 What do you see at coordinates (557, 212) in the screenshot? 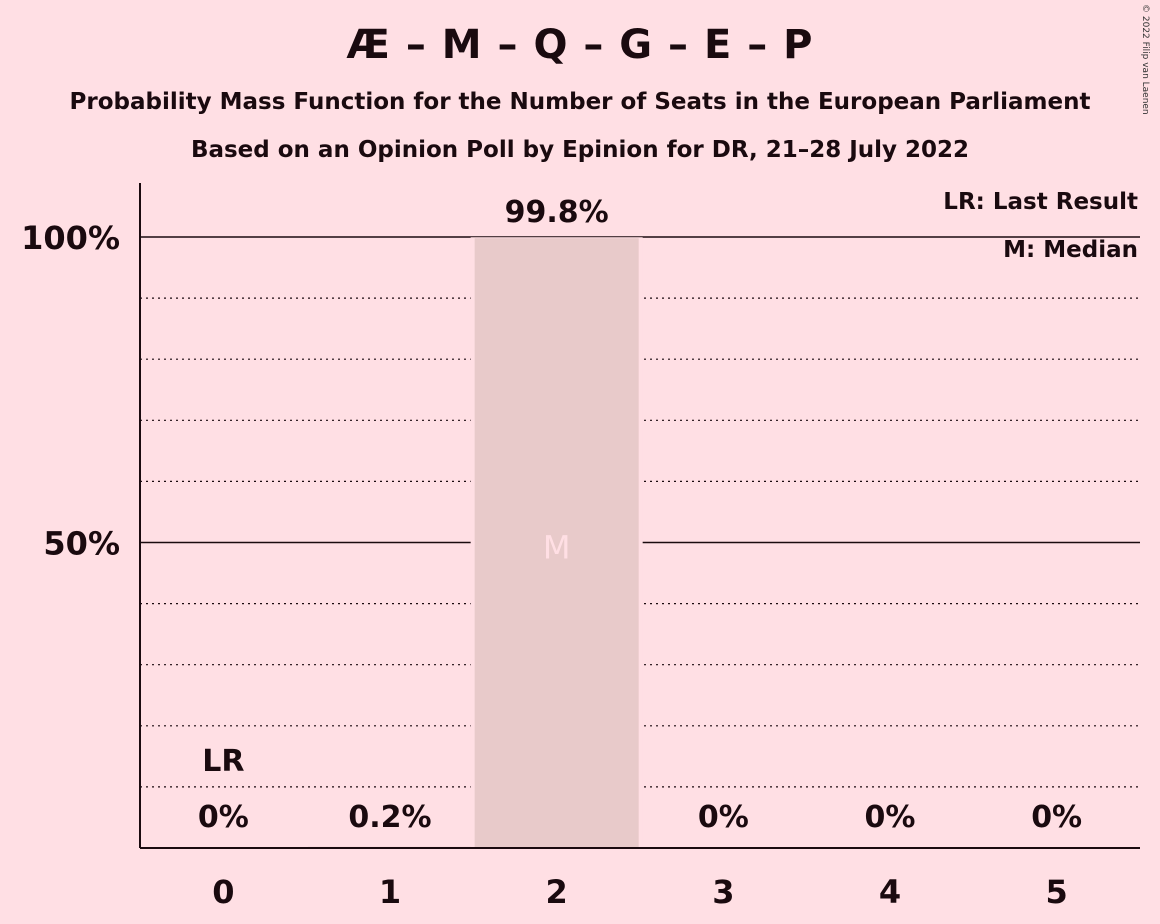
I see `data-label: 99.8%` at bounding box center [557, 212].